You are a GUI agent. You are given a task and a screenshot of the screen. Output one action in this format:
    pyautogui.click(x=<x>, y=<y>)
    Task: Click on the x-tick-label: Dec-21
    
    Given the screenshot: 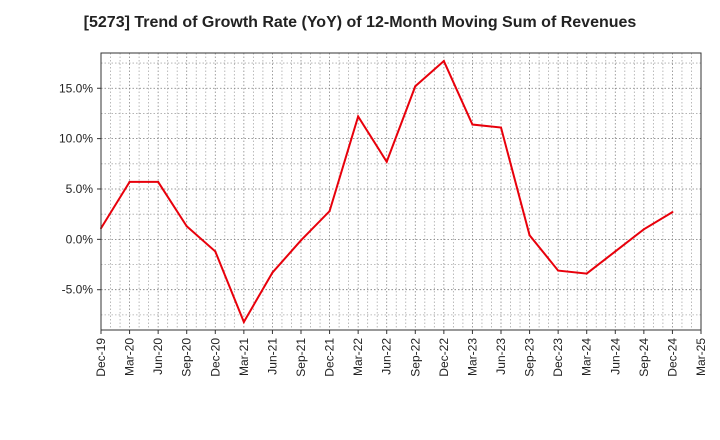 What is the action you would take?
    pyautogui.click(x=330, y=357)
    